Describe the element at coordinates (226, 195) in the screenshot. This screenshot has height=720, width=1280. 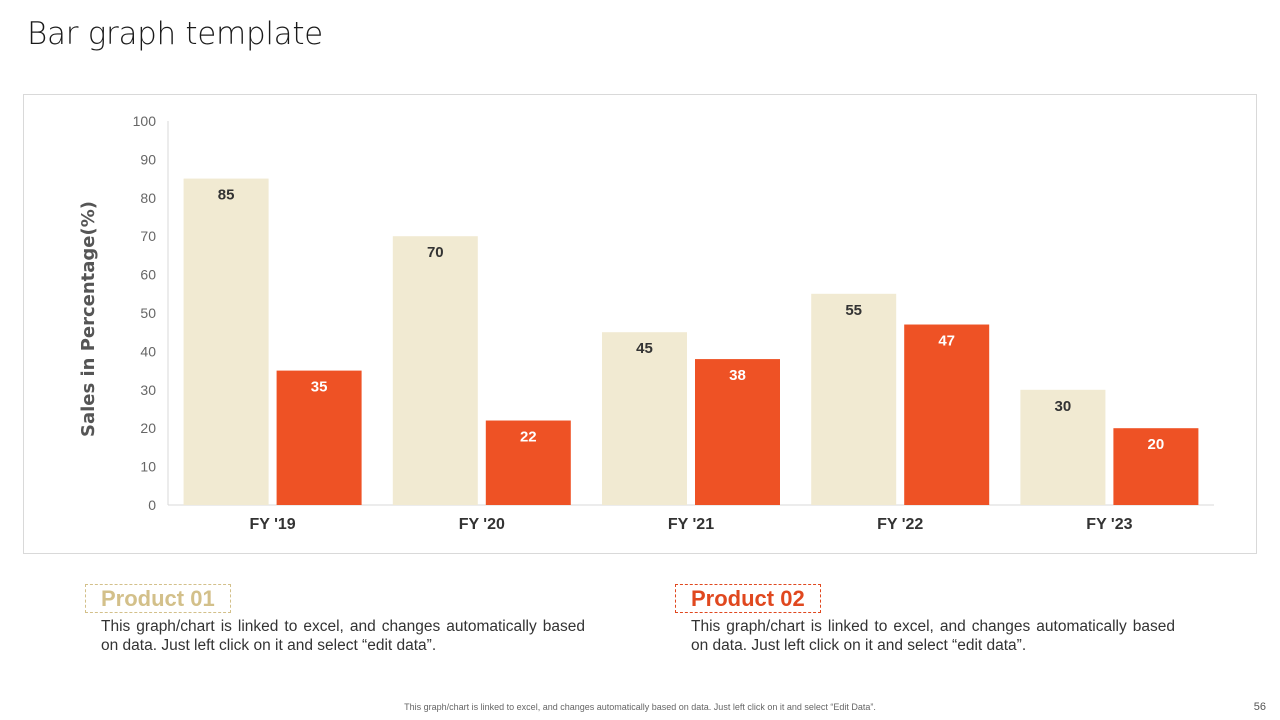
I see `bar-value-label: 85` at that location.